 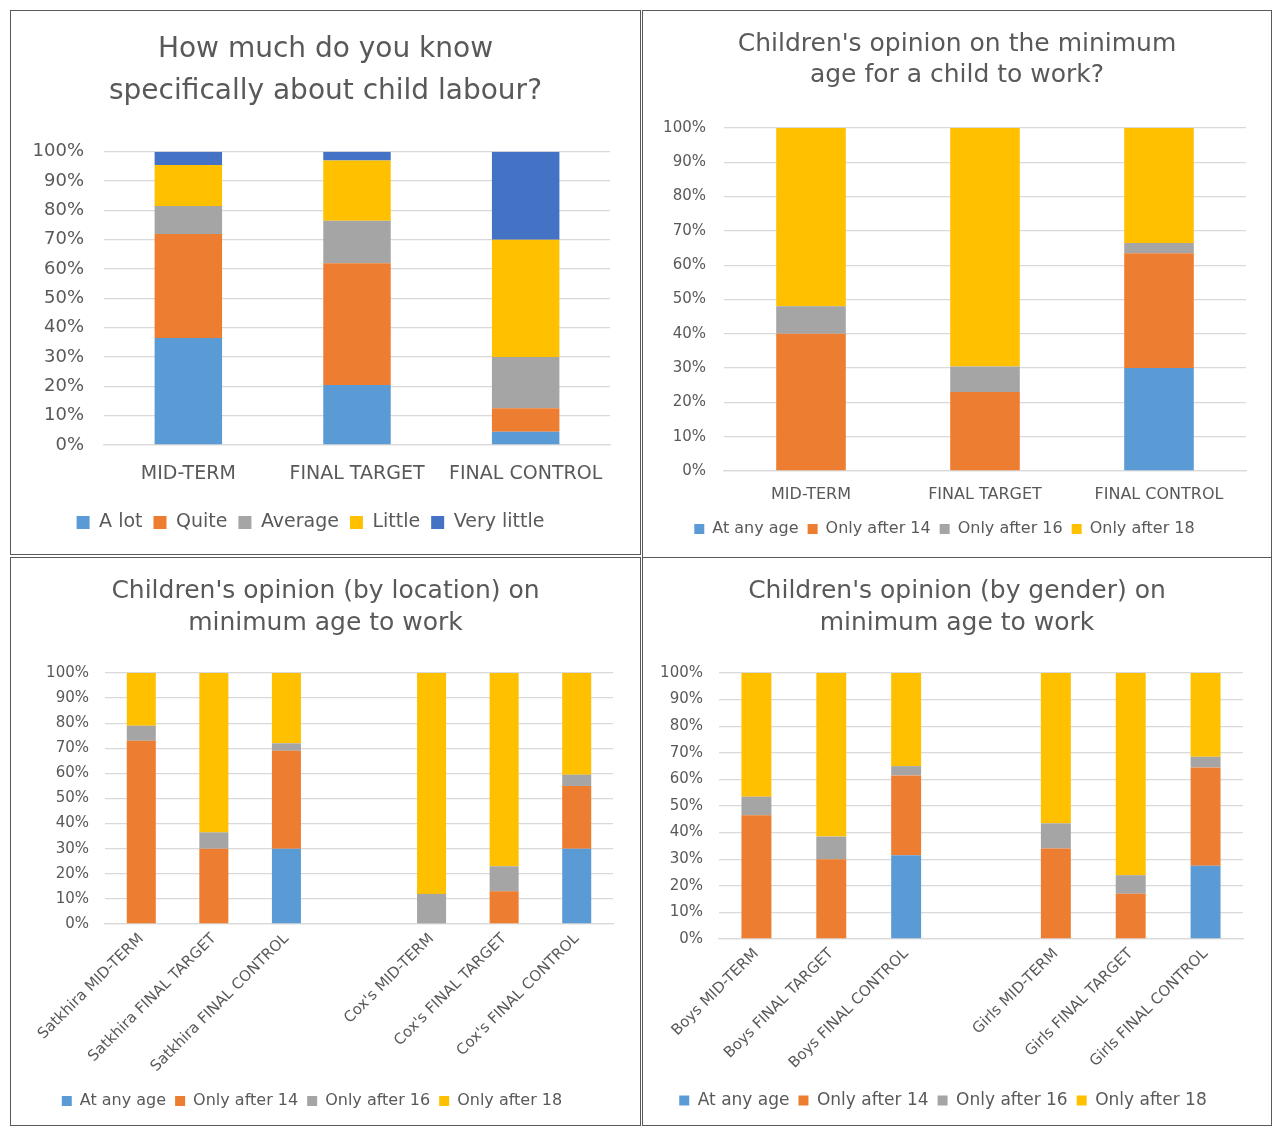 I want to click on chart-title: Children's opinion on the minimum age for a child to work?, so click(x=957, y=58).